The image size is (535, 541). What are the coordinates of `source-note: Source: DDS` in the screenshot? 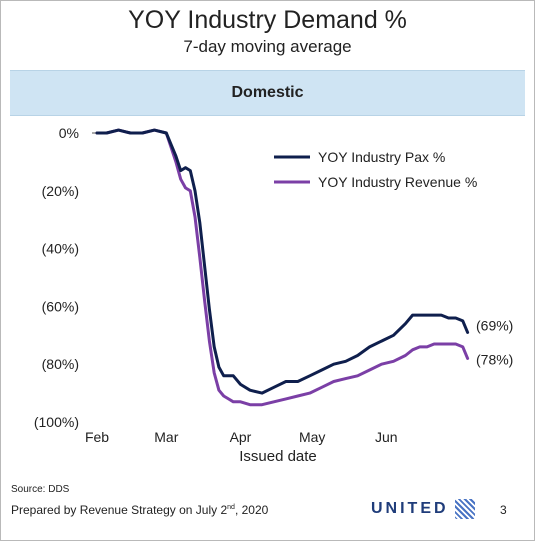 It's located at (40, 489).